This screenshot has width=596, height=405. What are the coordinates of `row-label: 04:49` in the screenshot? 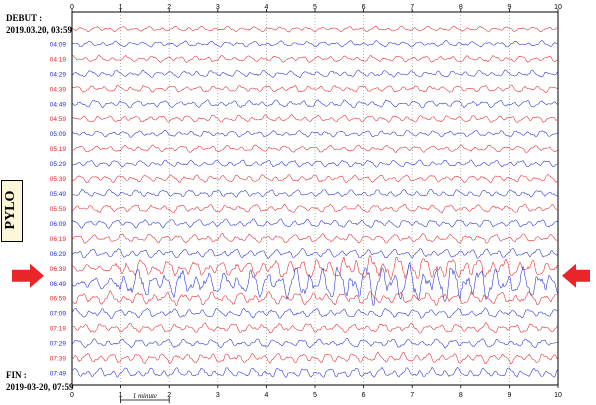 It's located at (58, 104).